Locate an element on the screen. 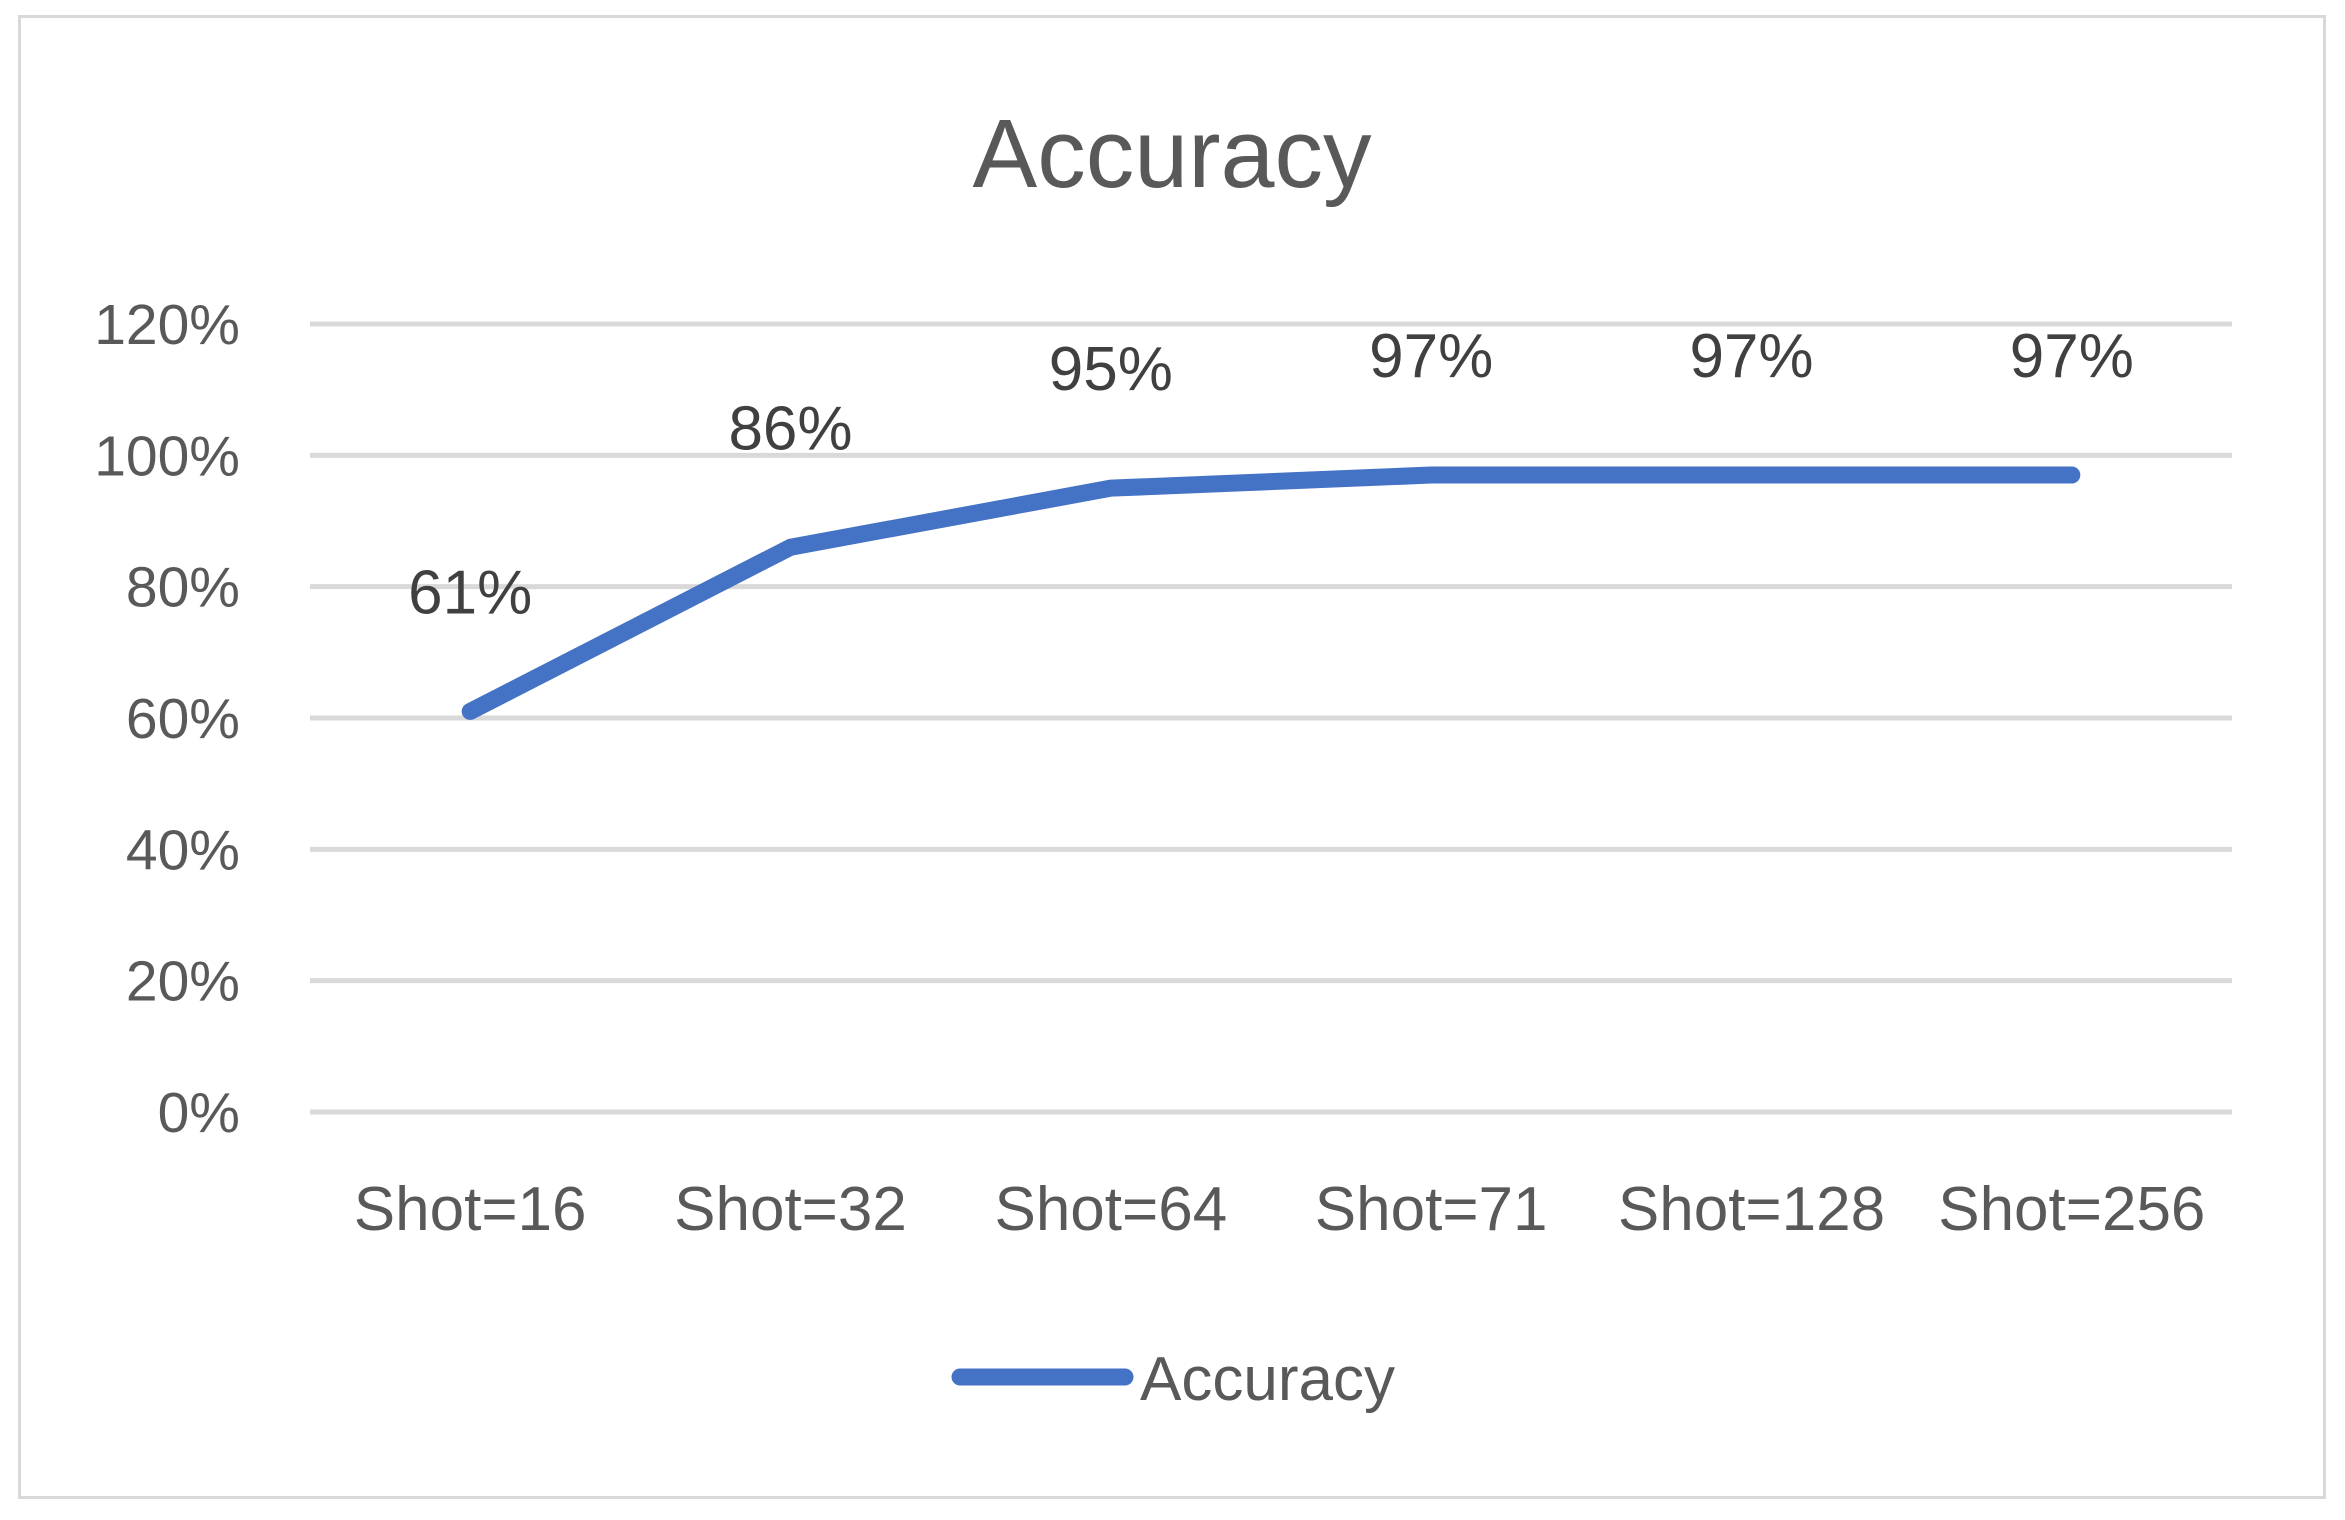  data-label: 86% is located at coordinates (790, 428).